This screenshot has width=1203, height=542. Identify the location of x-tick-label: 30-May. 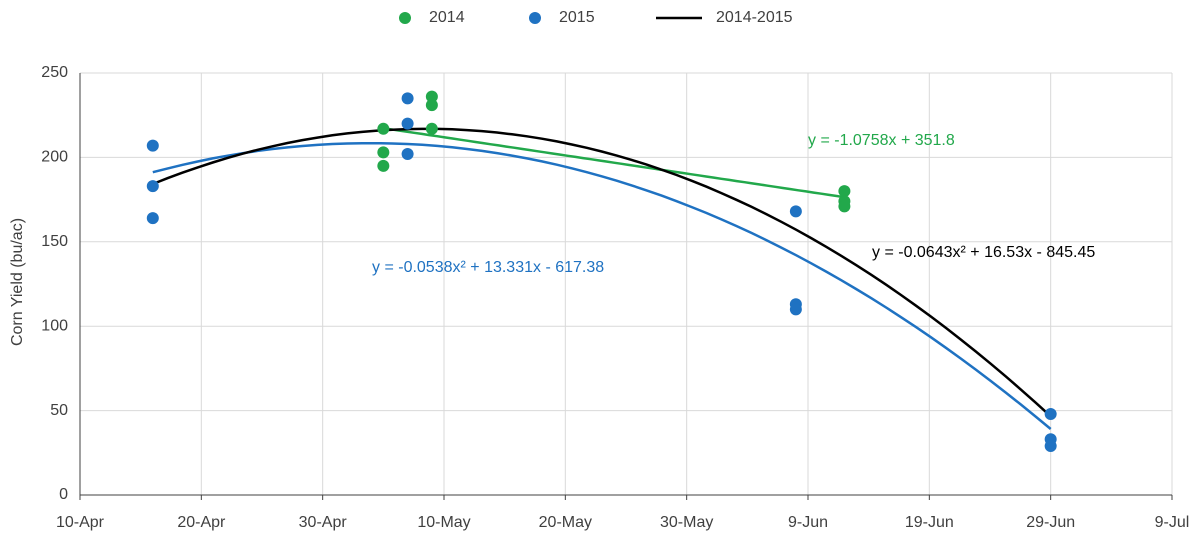
(686, 522).